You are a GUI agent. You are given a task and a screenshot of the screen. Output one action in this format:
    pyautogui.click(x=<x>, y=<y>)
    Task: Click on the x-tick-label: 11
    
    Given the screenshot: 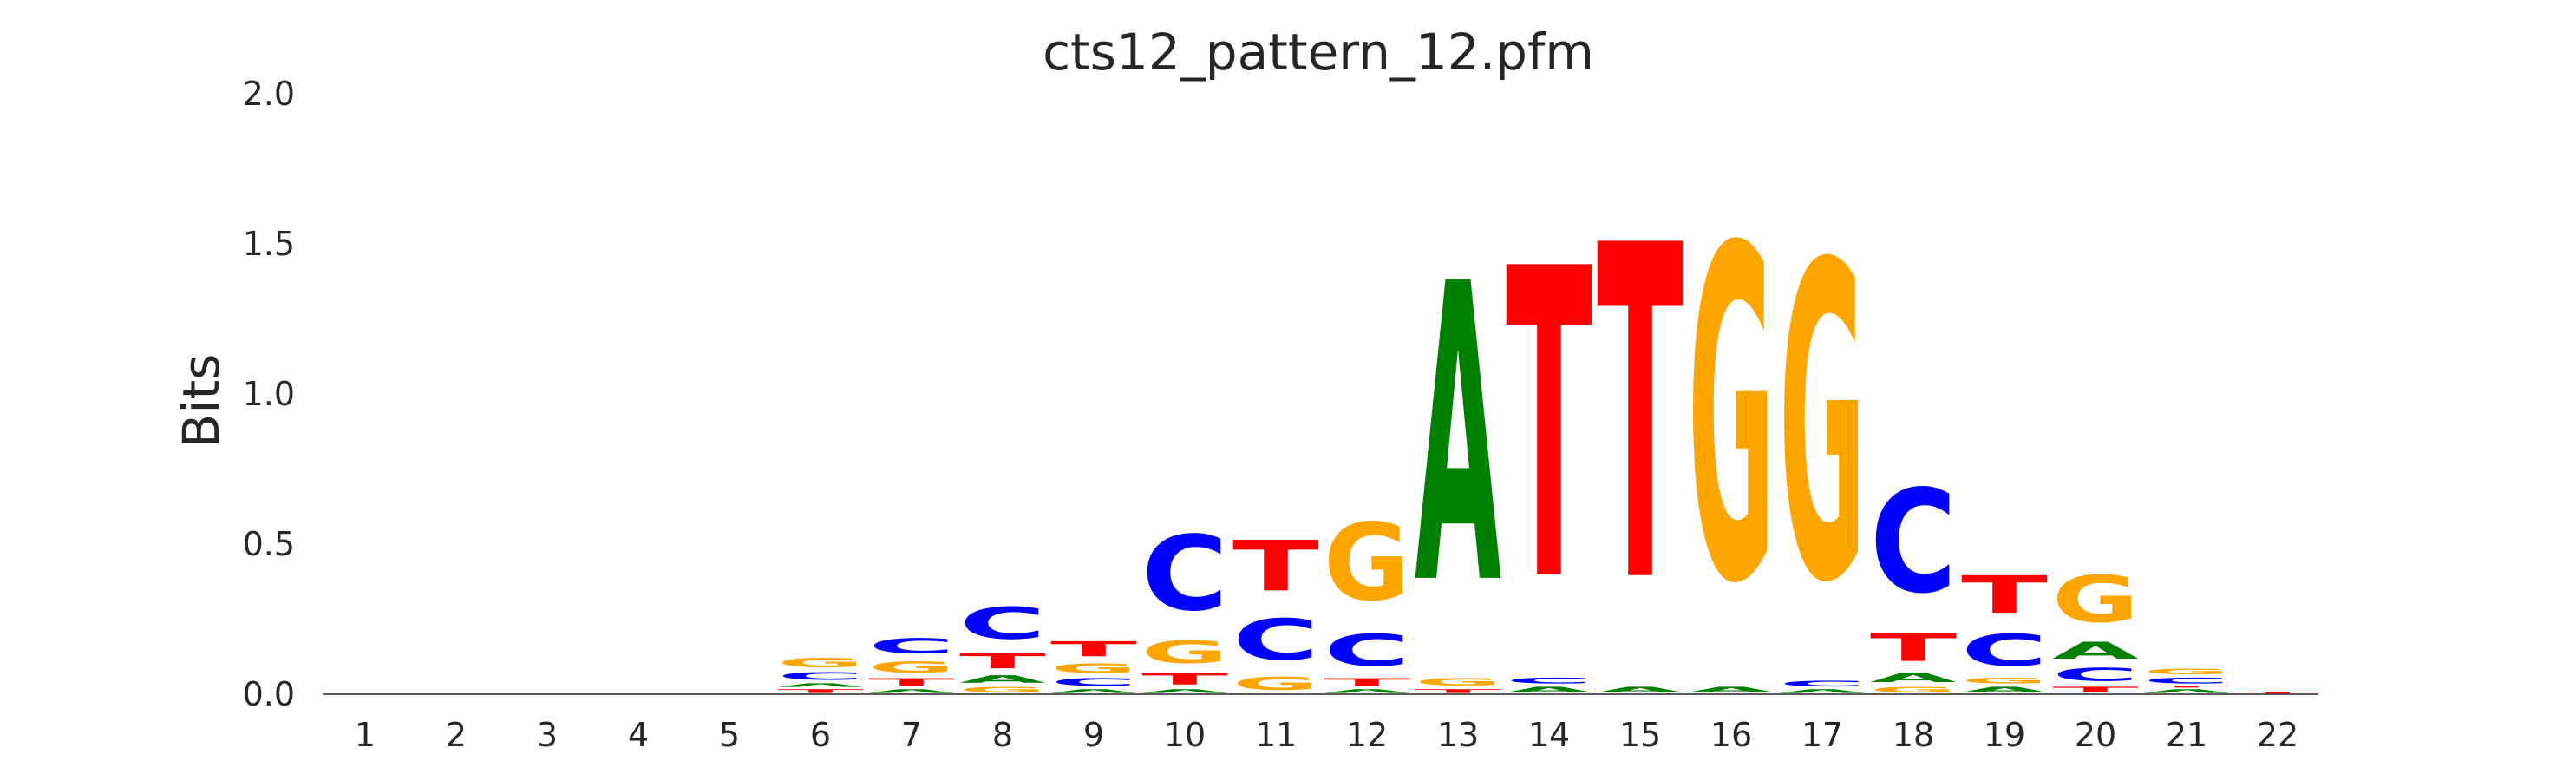 What is the action you would take?
    pyautogui.click(x=1276, y=735)
    